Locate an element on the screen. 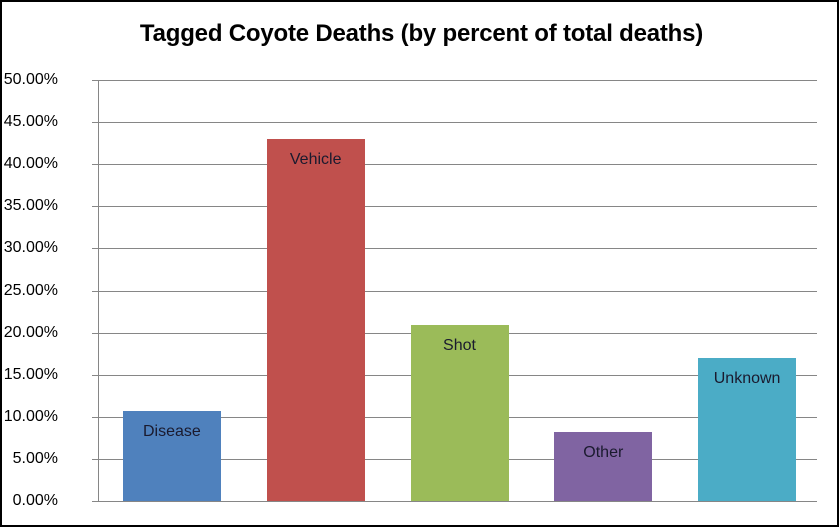 The width and height of the screenshot is (839, 527). y-tick-label: 5.00% is located at coordinates (35, 458).